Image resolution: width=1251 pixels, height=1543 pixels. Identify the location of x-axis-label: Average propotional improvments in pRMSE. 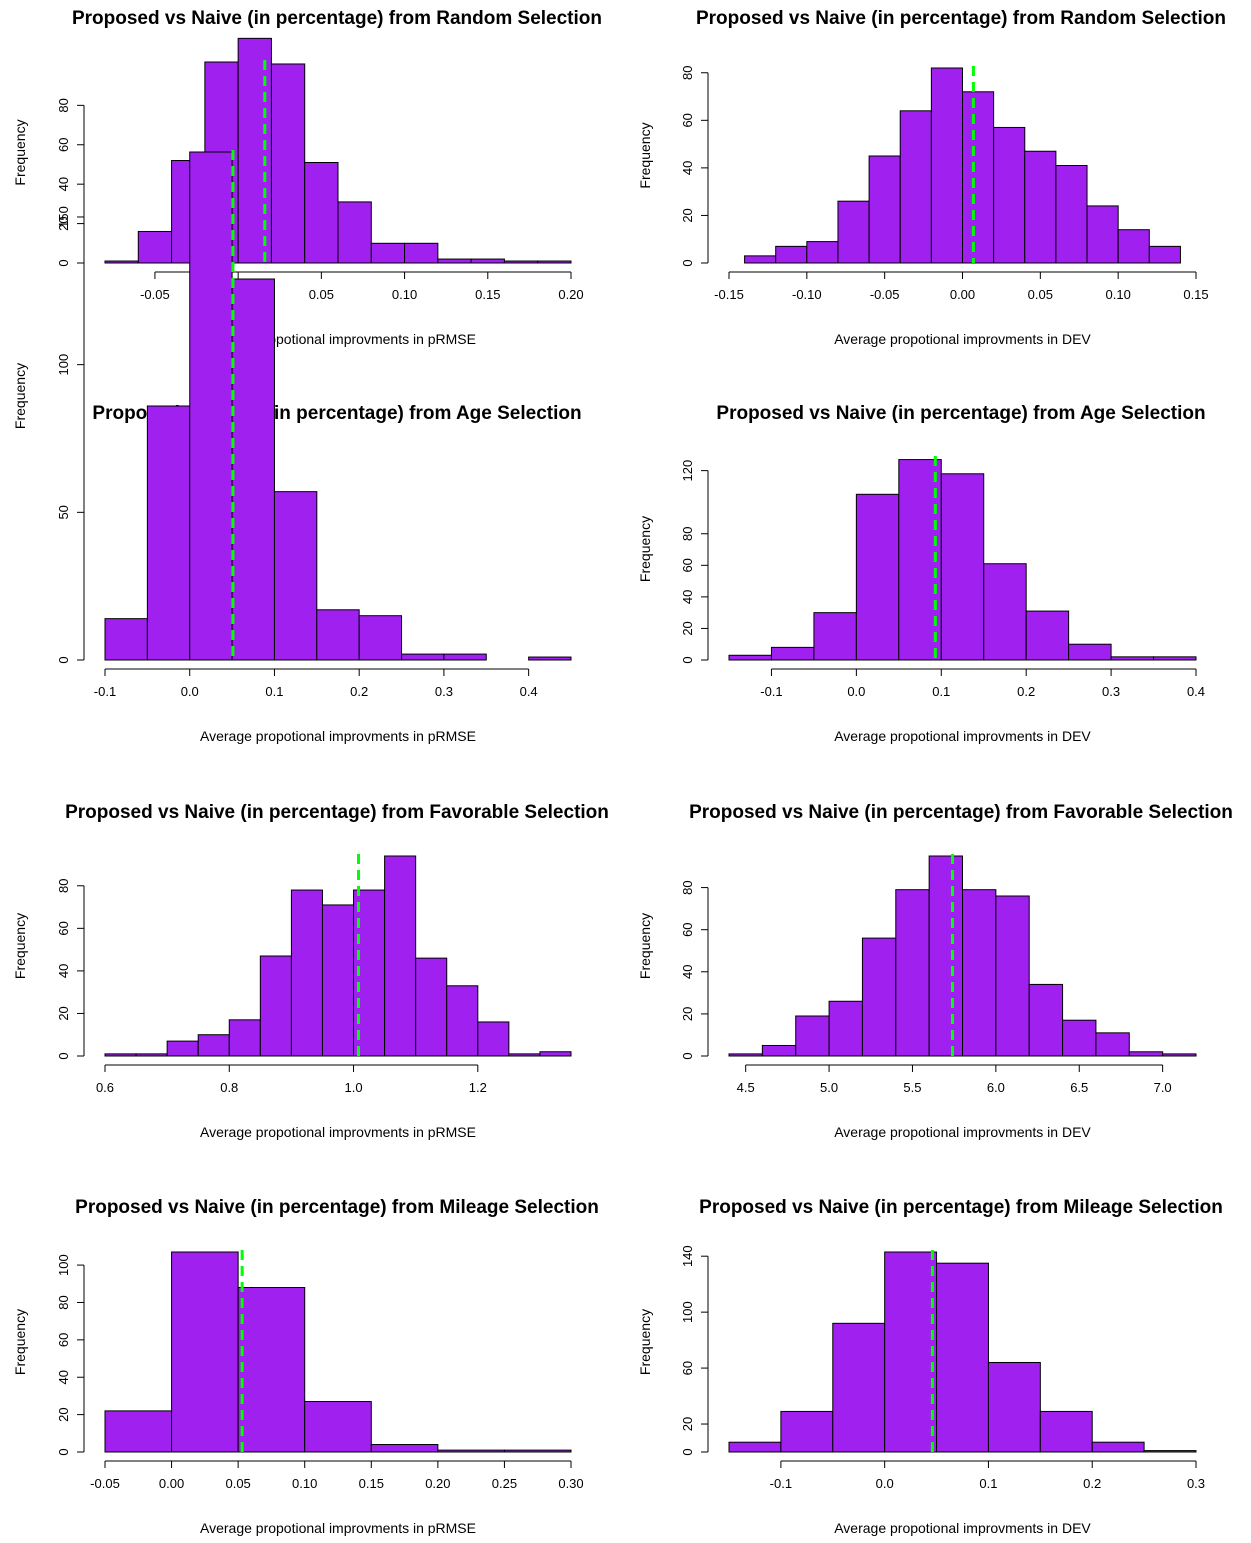
(338, 1132).